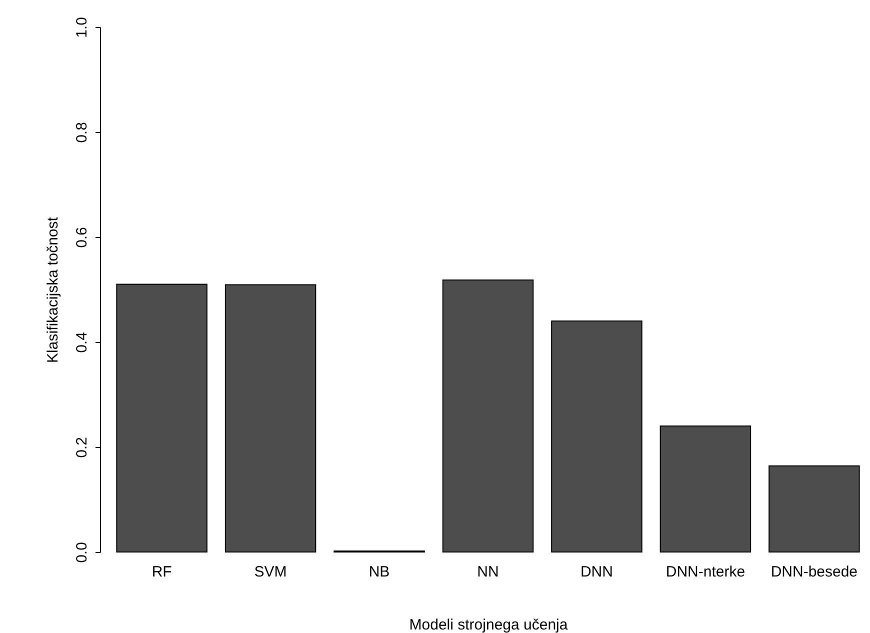  I want to click on y-tick-label: 0.8, so click(82, 132).